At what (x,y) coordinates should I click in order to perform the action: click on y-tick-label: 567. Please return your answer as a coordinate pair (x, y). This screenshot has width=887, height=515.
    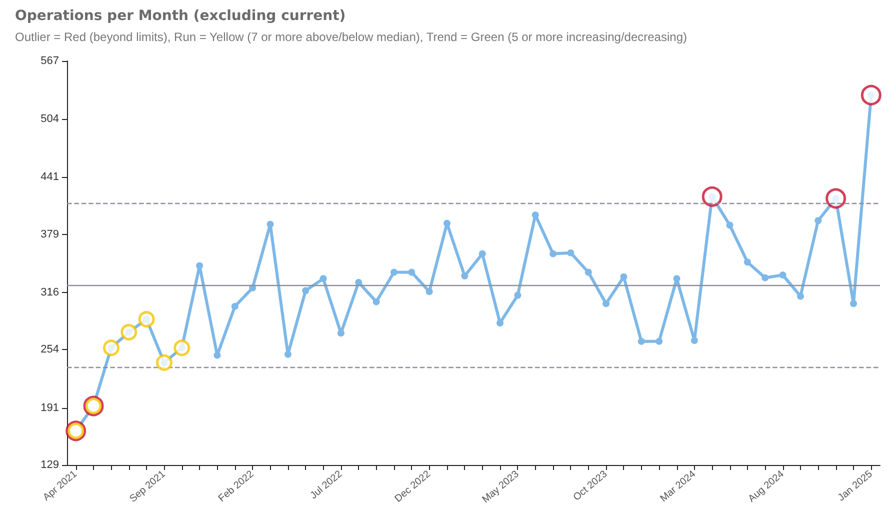
    Looking at the image, I should click on (49, 61).